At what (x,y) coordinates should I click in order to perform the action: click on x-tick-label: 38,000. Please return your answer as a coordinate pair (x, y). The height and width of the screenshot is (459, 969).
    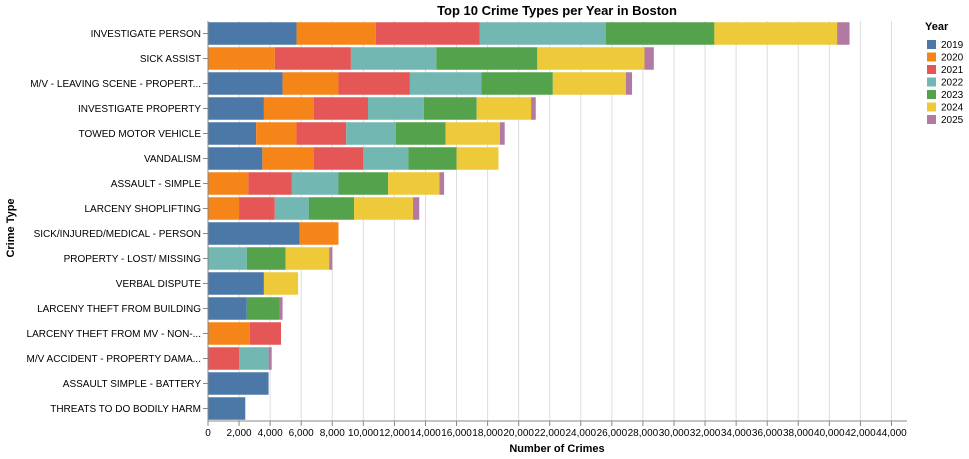
    Looking at the image, I should click on (798, 433).